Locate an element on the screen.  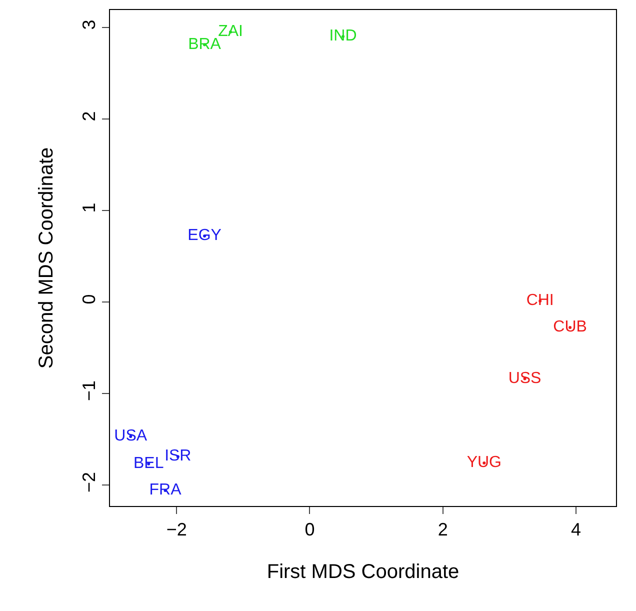
data-label: YUG is located at coordinates (484, 462).